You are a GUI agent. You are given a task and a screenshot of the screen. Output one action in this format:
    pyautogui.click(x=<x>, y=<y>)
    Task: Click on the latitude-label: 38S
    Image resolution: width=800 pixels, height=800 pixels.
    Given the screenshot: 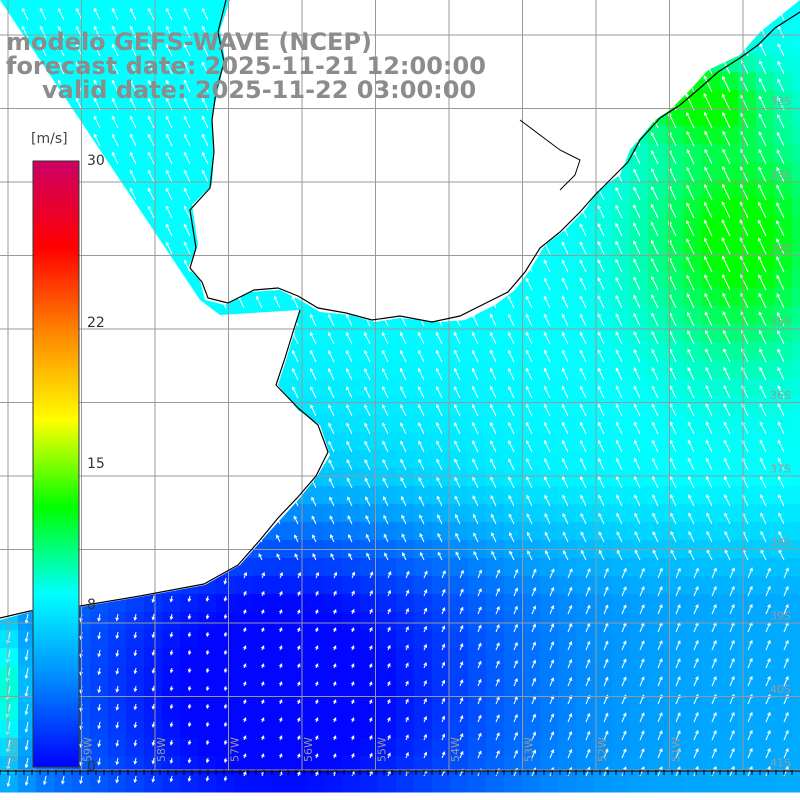 What is the action you would take?
    pyautogui.click(x=780, y=542)
    